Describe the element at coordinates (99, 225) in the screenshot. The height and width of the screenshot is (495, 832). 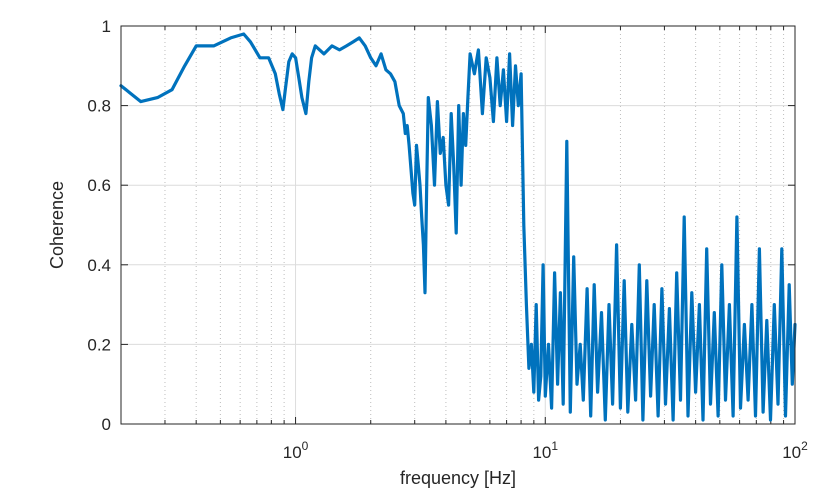
I see `y-tick-labels: 0 0.2 0.4 0.6 0.8 1` at that location.